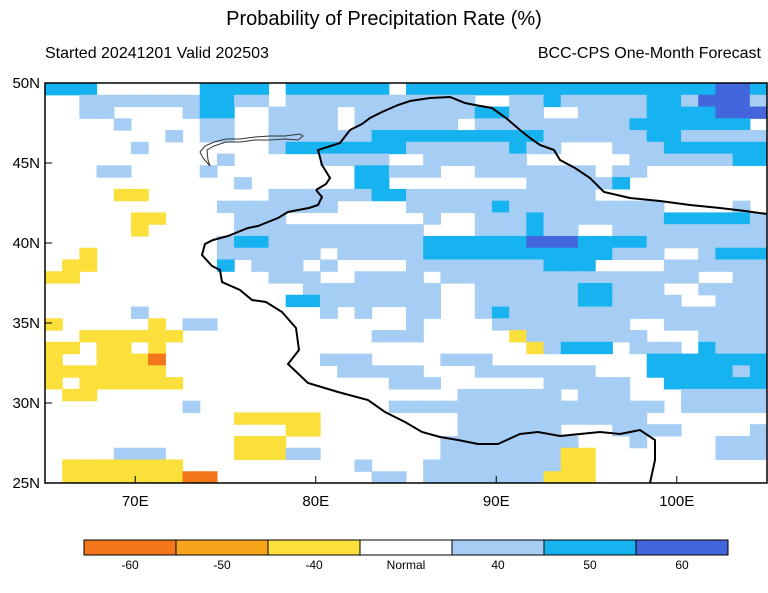  What do you see at coordinates (498, 547) in the screenshot?
I see `colorbar-swatch` at bounding box center [498, 547].